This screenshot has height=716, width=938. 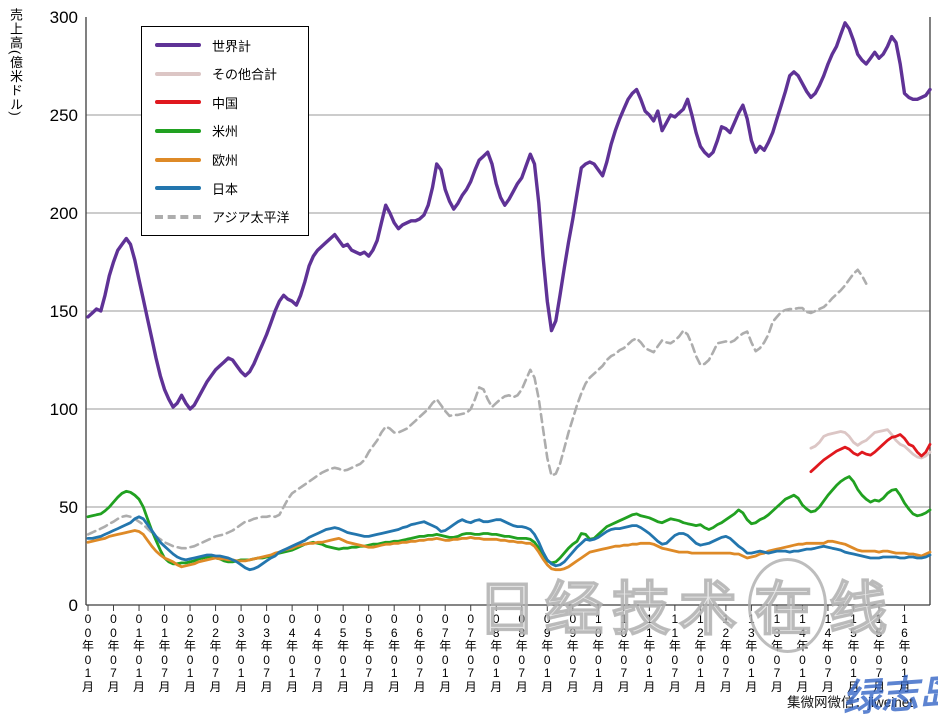 I want to click on legend-item-中国: 中国, so click(x=225, y=102).